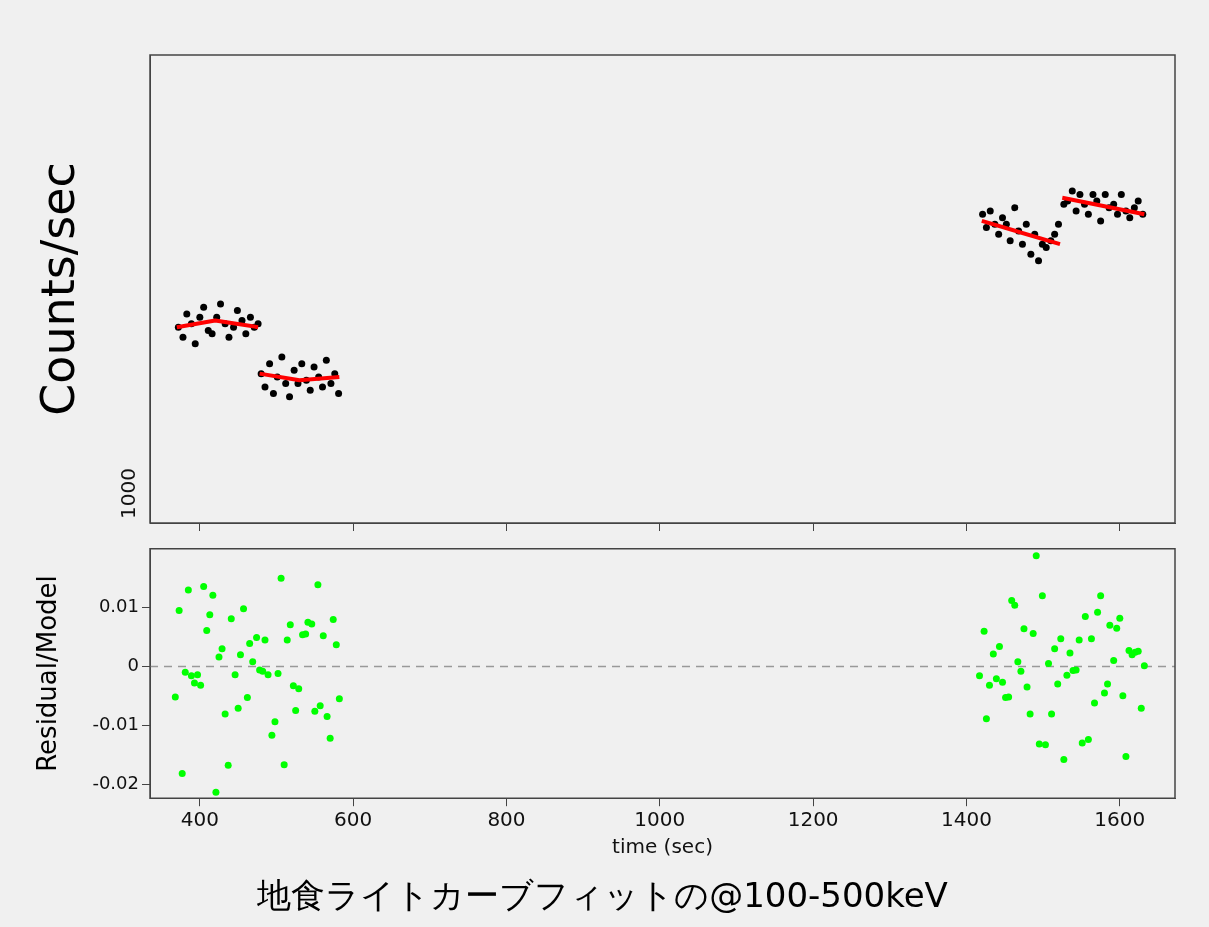 The width and height of the screenshot is (1209, 927). I want to click on text: 1000, so click(128, 493).